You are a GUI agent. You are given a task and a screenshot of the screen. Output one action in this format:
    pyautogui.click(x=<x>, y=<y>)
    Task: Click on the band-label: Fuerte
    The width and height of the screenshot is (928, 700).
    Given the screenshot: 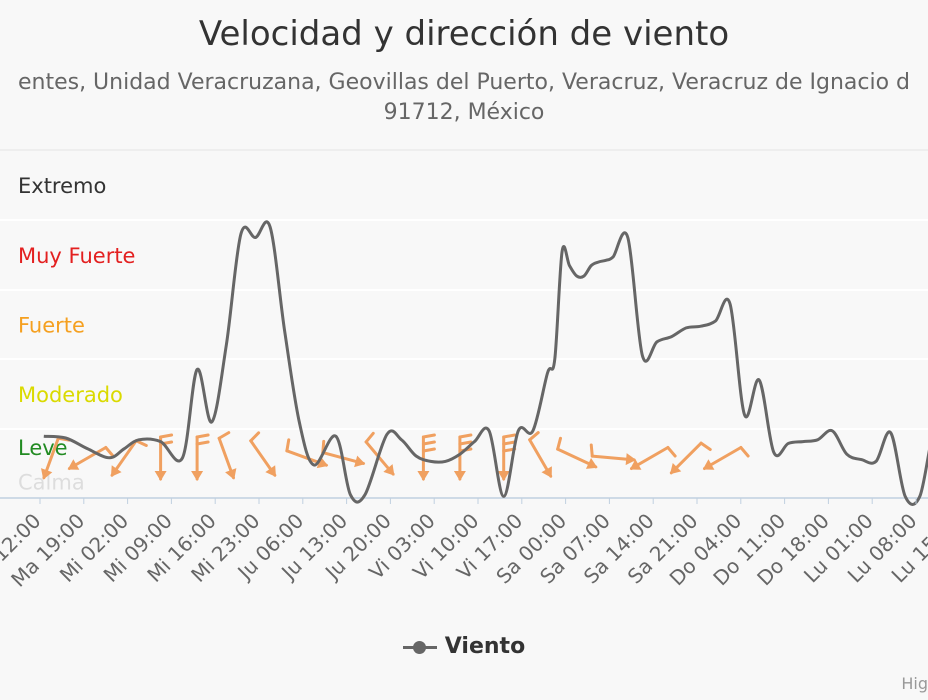 What is the action you would take?
    pyautogui.click(x=51, y=326)
    